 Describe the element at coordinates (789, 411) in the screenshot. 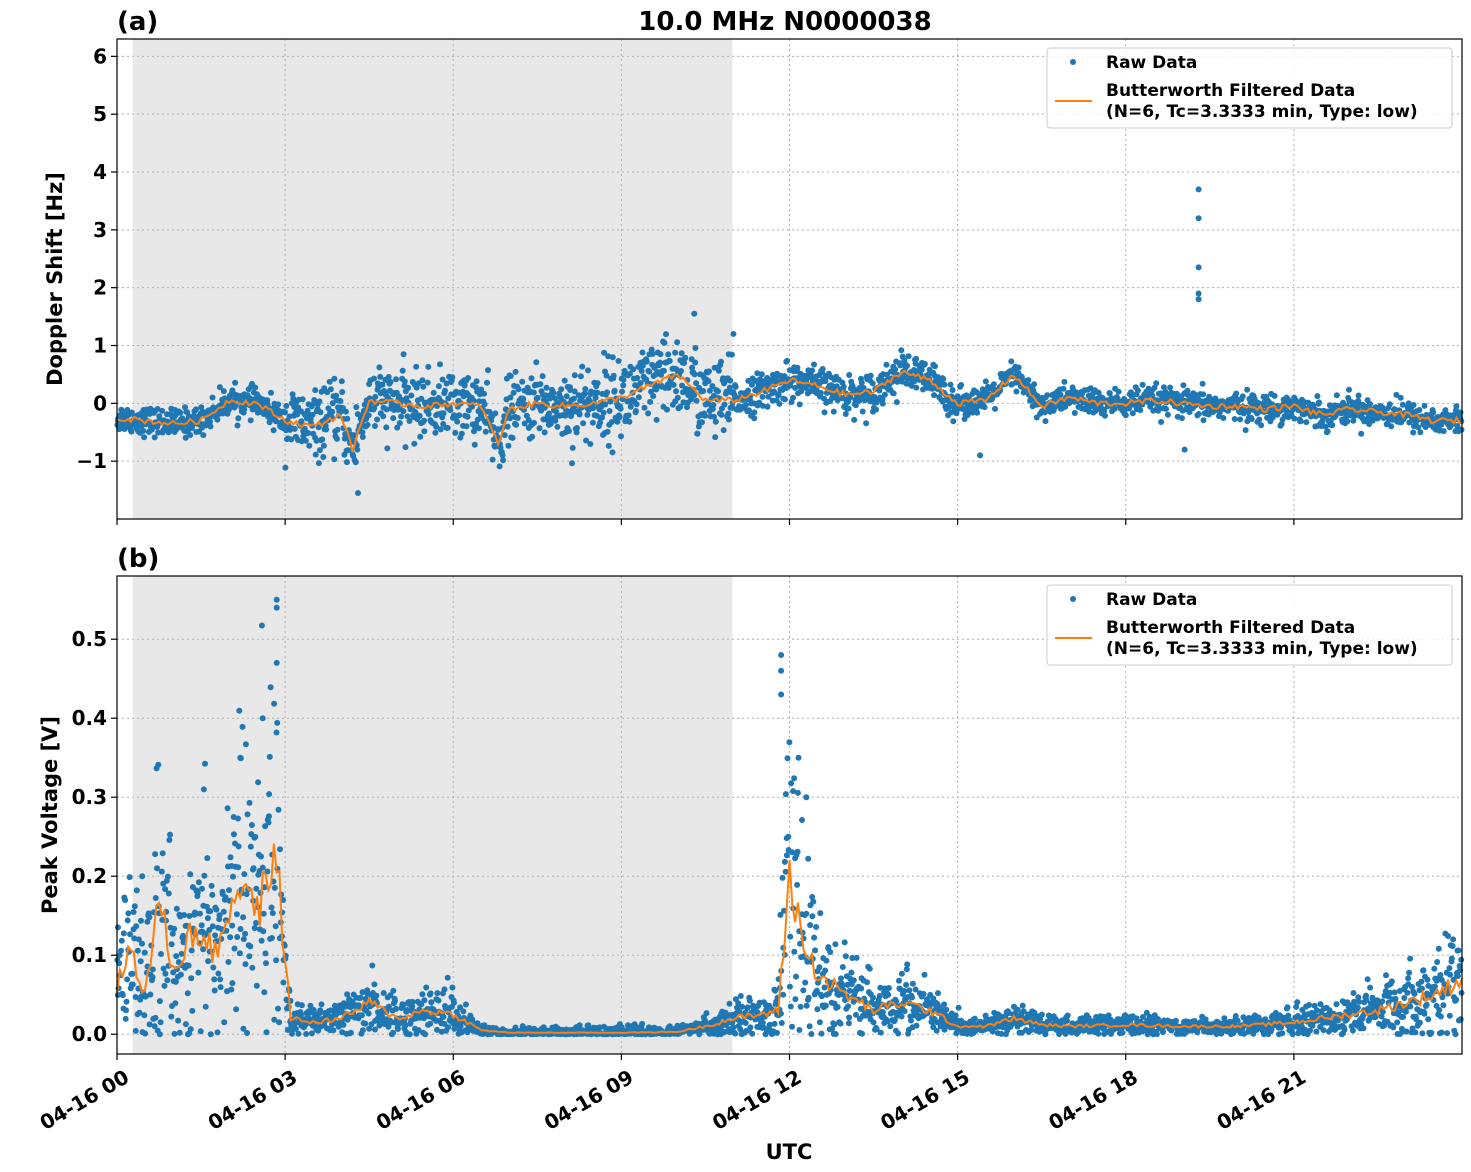

I see `panel-a-filtered-line` at that location.